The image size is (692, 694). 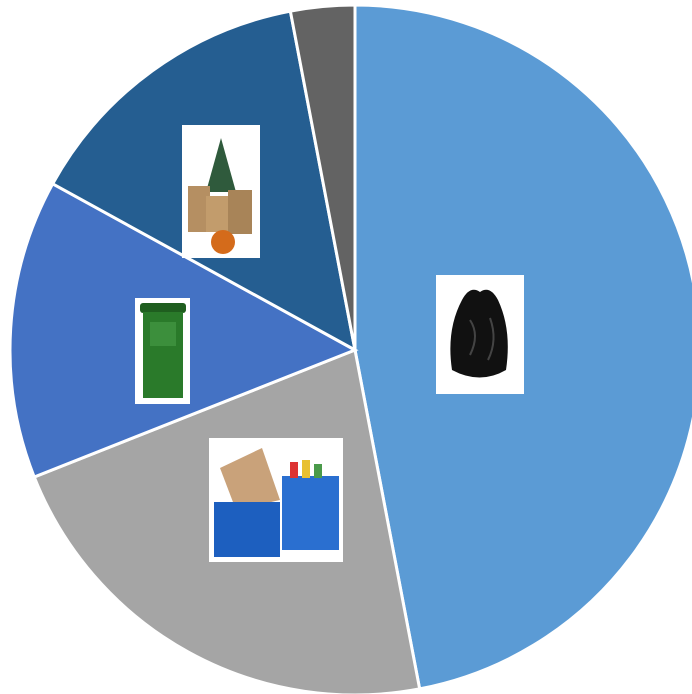 I want to click on yard-waste-icon, so click(x=221, y=191).